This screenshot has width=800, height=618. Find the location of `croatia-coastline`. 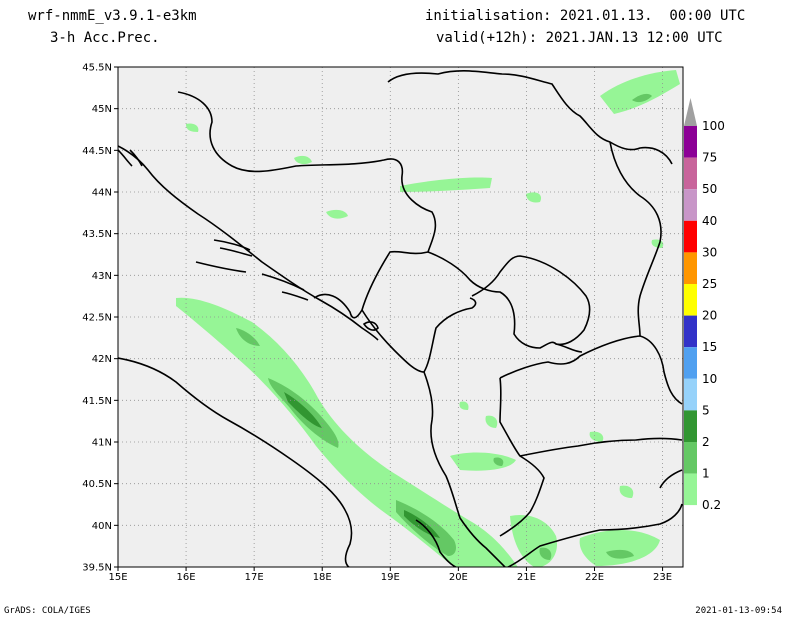

croatia-coastline is located at coordinates (248, 243).